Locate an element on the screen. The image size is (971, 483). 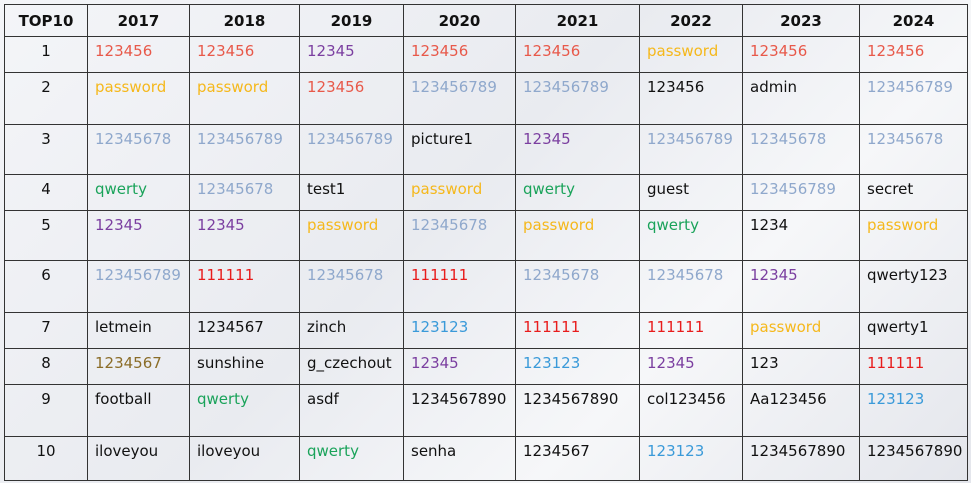
header-cell: 2019 is located at coordinates (351, 20).